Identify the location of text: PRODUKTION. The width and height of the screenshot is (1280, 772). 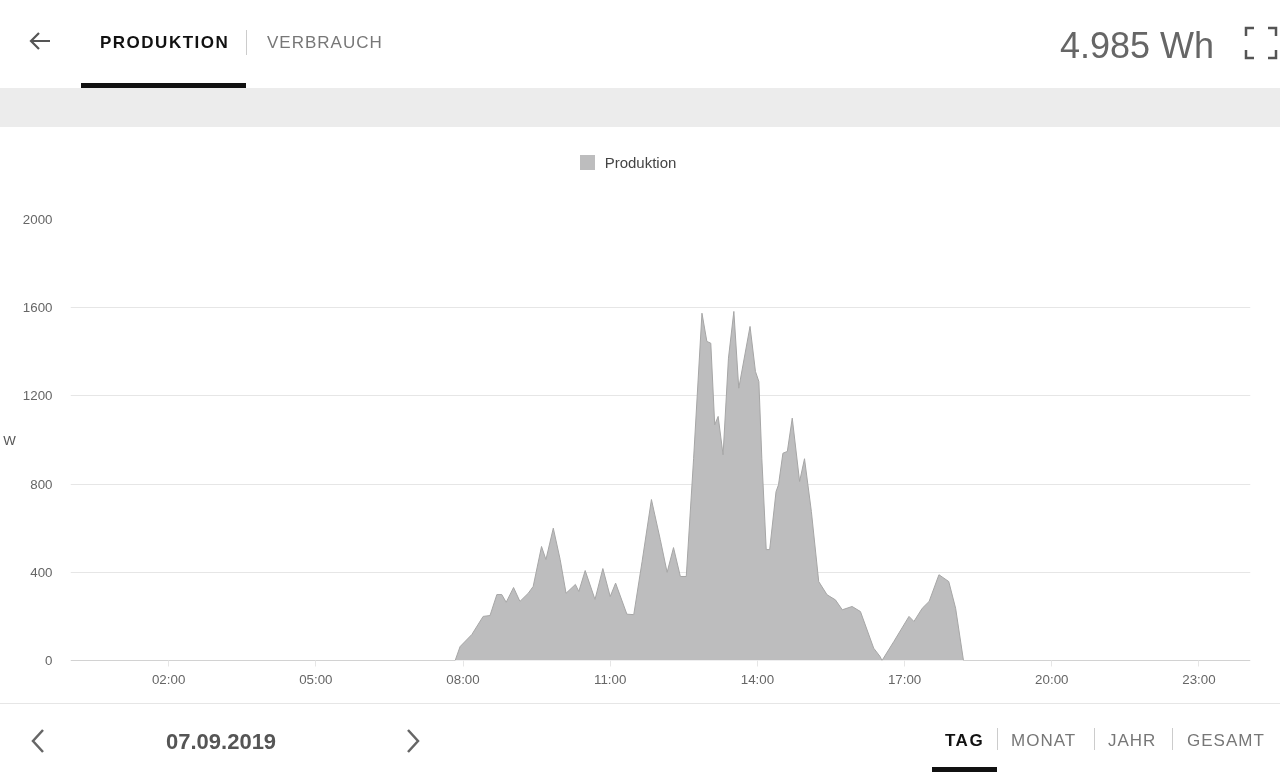
(165, 43).